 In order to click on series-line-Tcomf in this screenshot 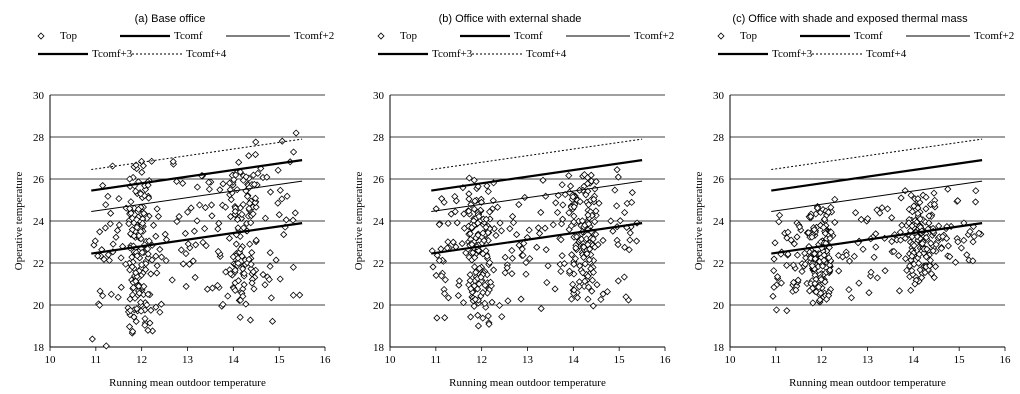, I will do `click(196, 238)`.